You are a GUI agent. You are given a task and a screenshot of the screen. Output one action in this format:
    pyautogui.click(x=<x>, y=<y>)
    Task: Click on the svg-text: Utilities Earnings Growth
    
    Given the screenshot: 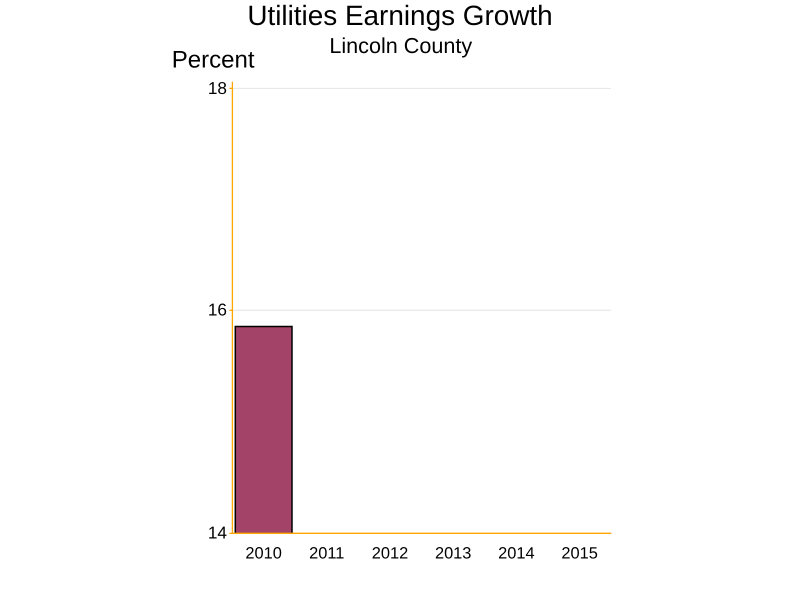 What is the action you would take?
    pyautogui.click(x=399, y=15)
    